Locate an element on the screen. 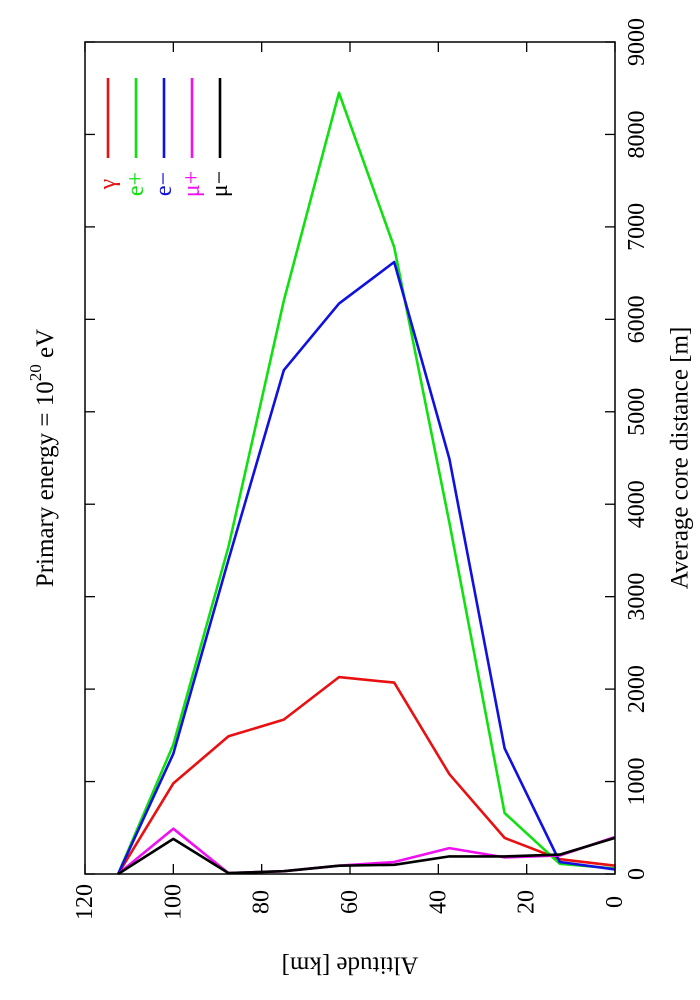 This screenshot has height=1000, width=700. x-tick-label: 4000 is located at coordinates (637, 504).